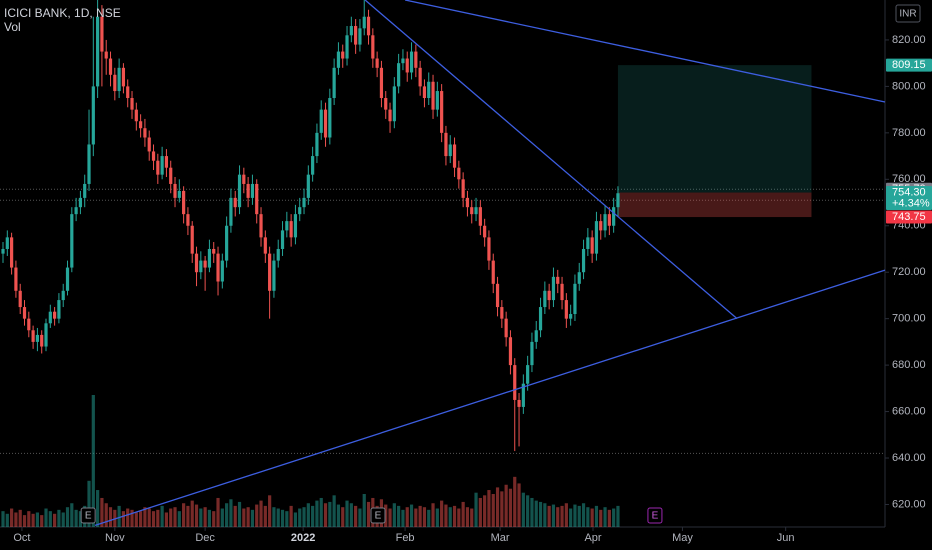 This screenshot has height=550, width=932. Describe the element at coordinates (115, 538) in the screenshot. I see `x-tick-label: Nov` at that location.